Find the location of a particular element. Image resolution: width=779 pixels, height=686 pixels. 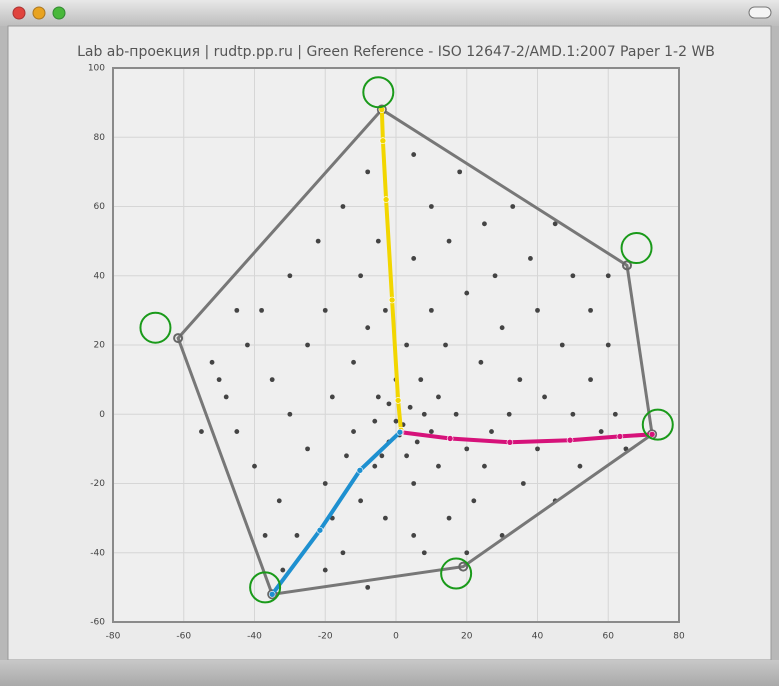

y-tick-label: 0 is located at coordinates (102, 415).